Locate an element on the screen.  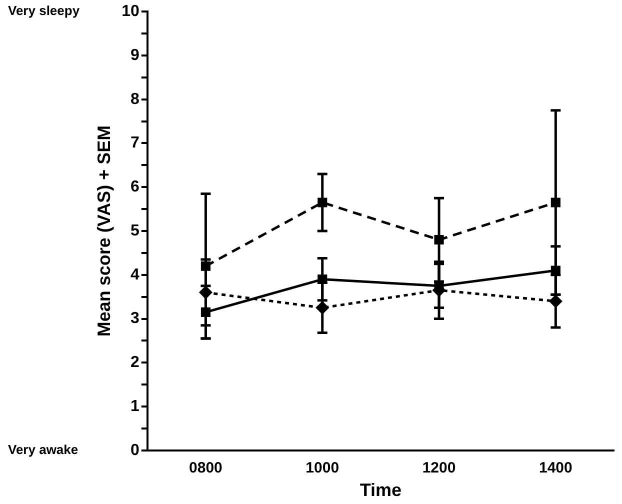
y-tick-label: 5 is located at coordinates (135, 231).